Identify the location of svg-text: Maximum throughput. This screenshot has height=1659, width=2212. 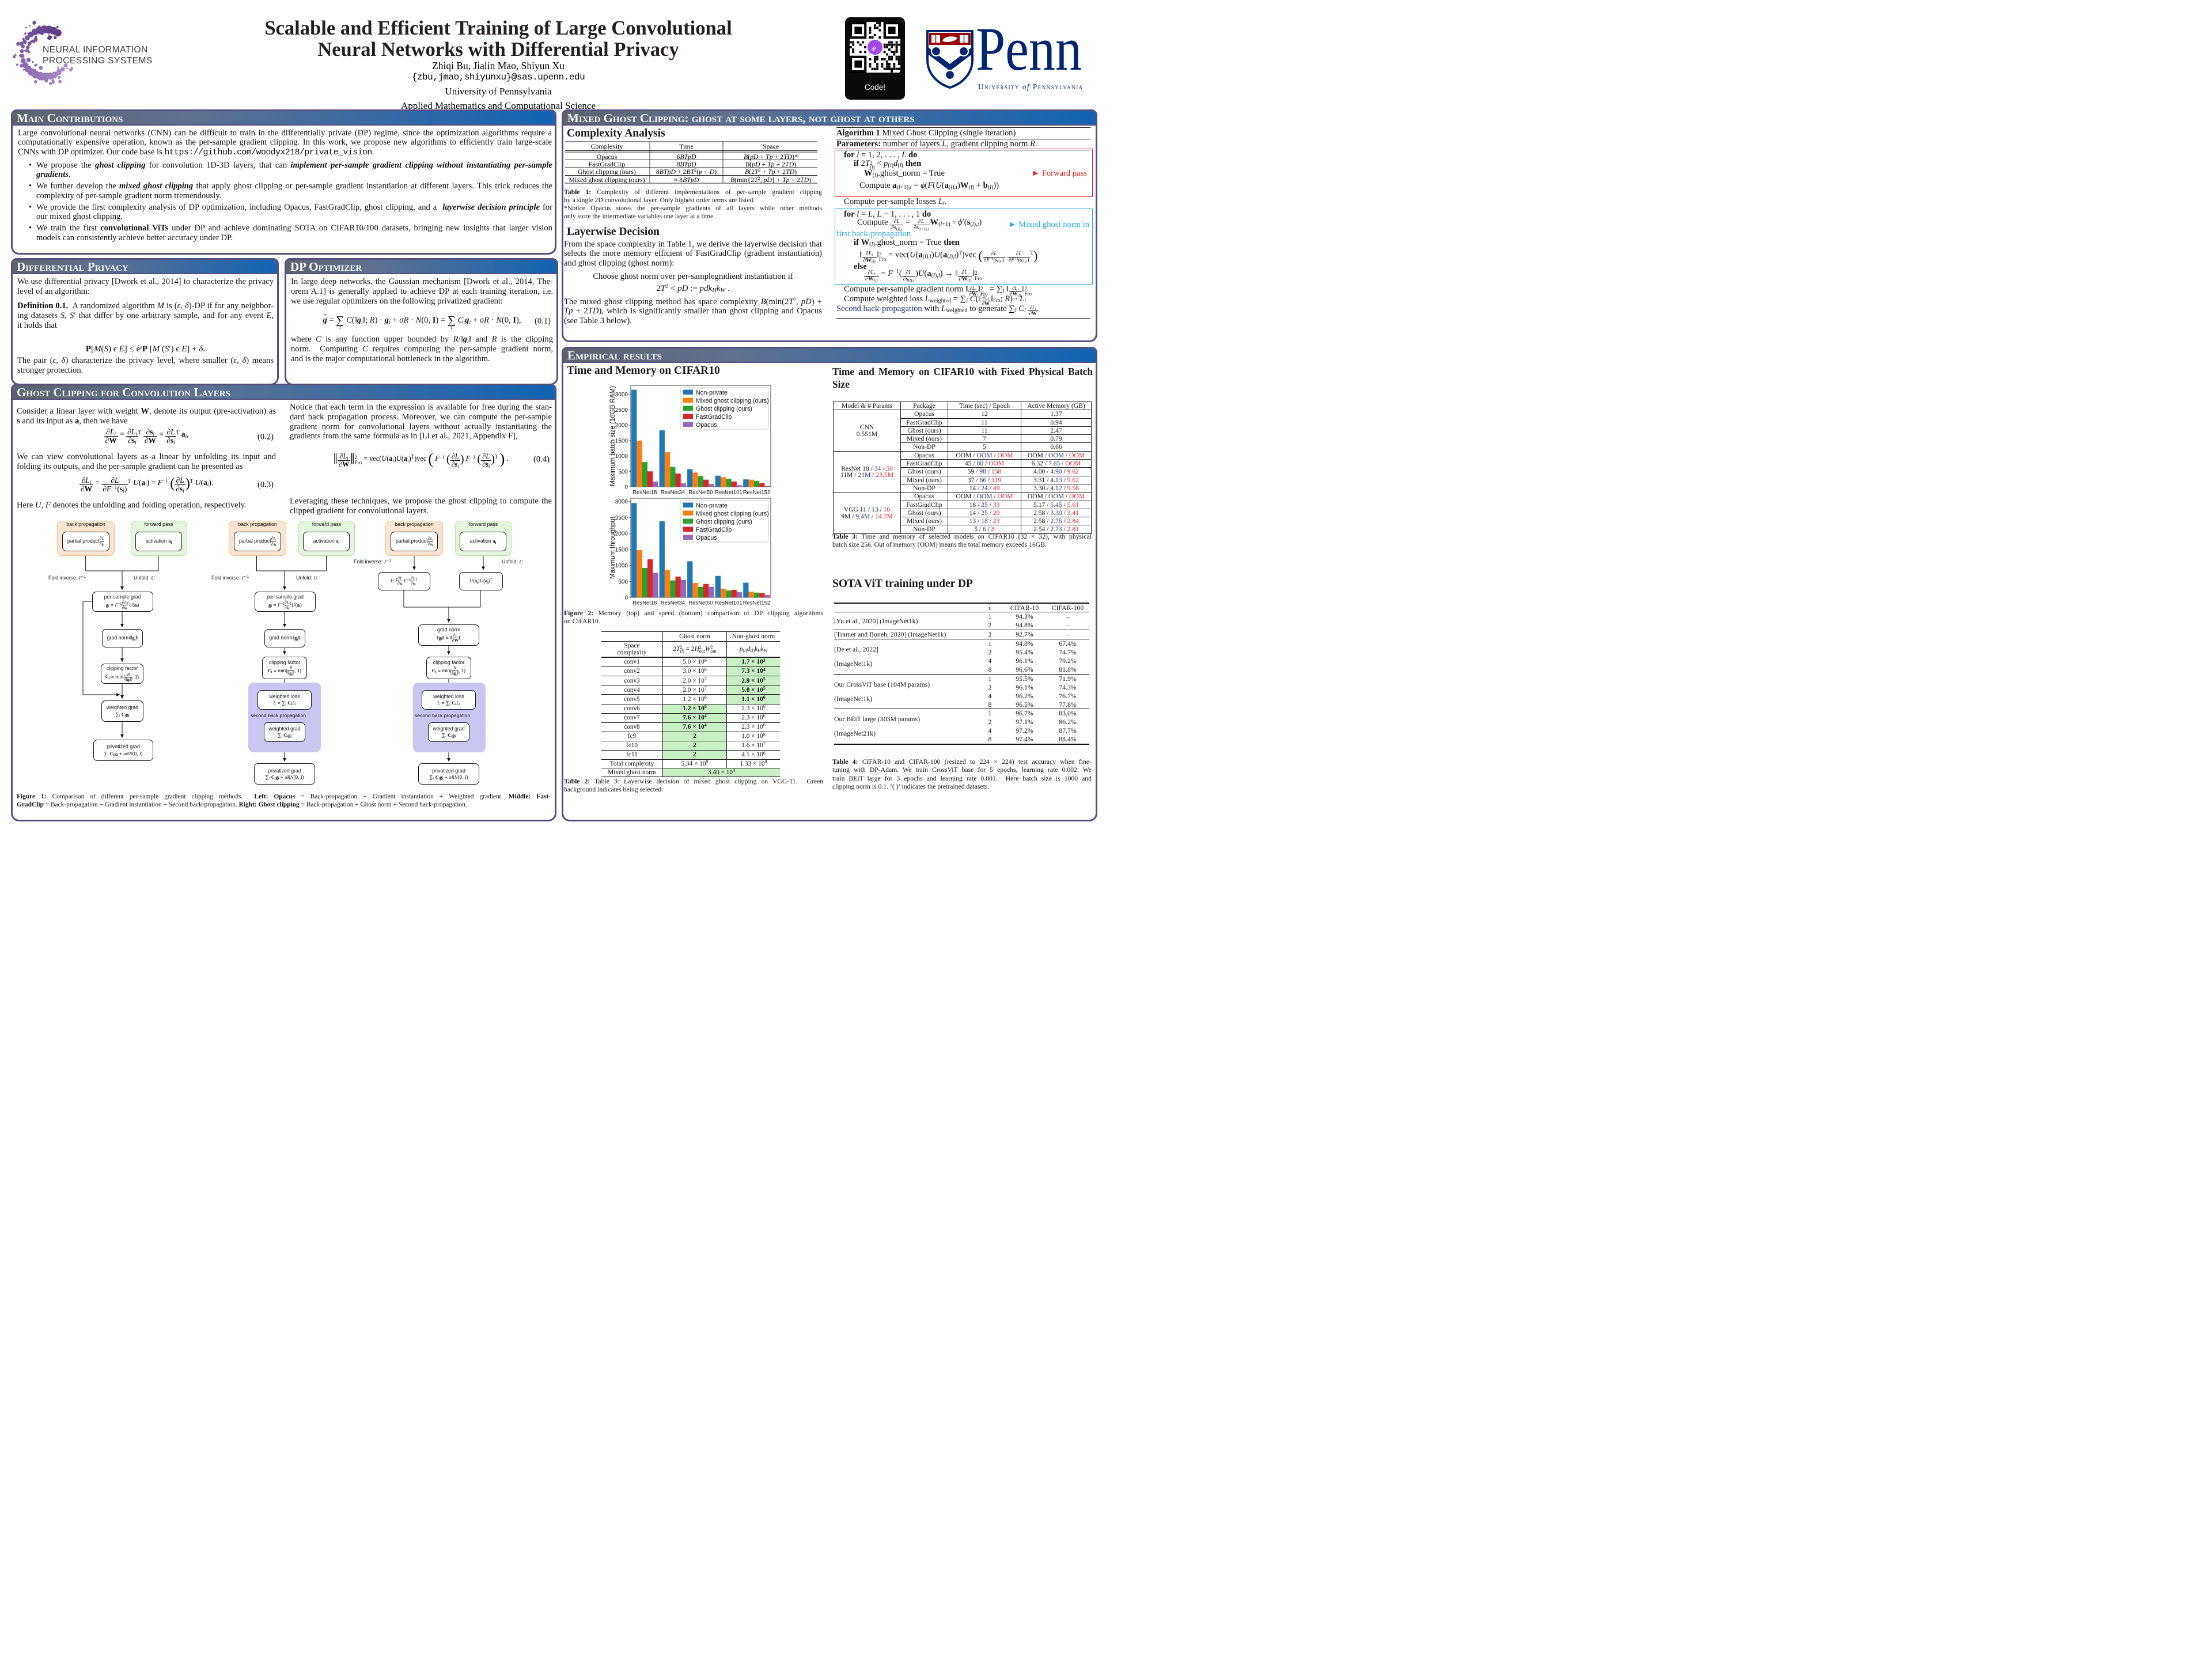
(612, 547).